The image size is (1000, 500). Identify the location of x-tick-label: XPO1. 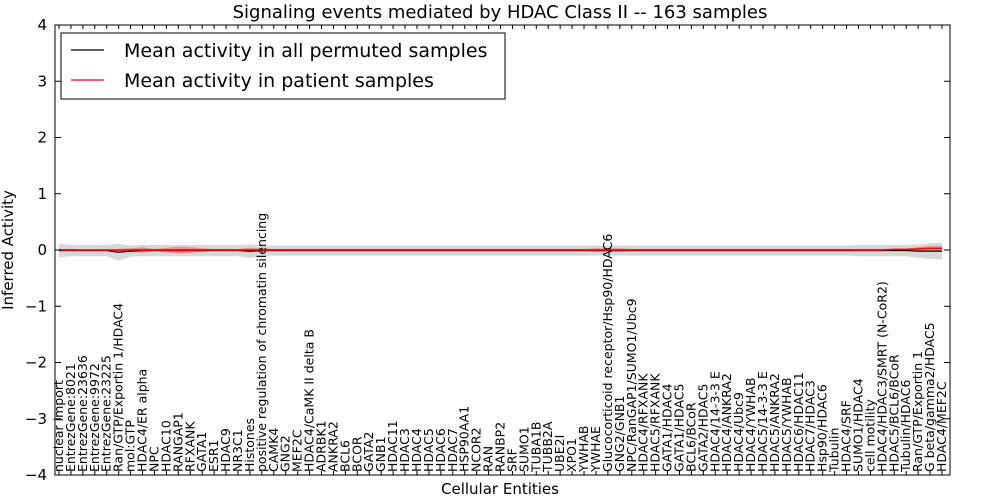
(571, 455).